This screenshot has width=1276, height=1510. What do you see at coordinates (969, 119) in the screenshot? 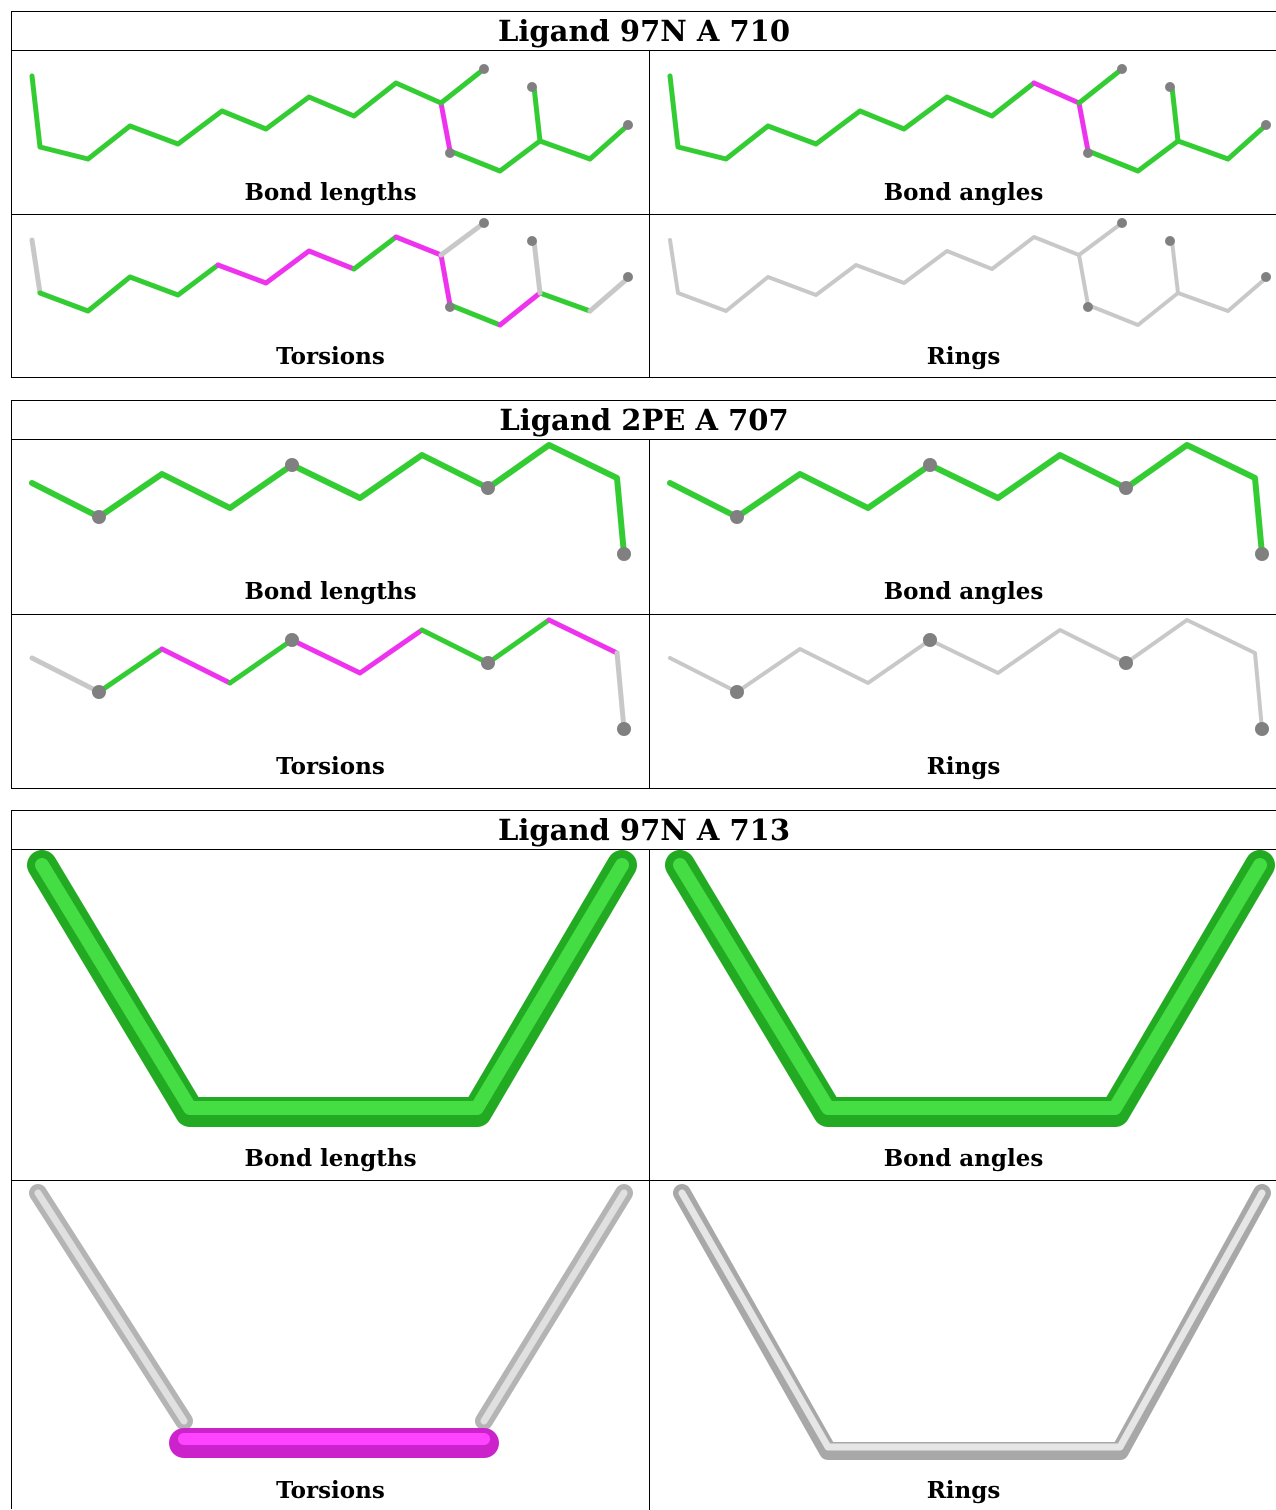
I see `ligand-97n-710-bond-angles-image` at bounding box center [969, 119].